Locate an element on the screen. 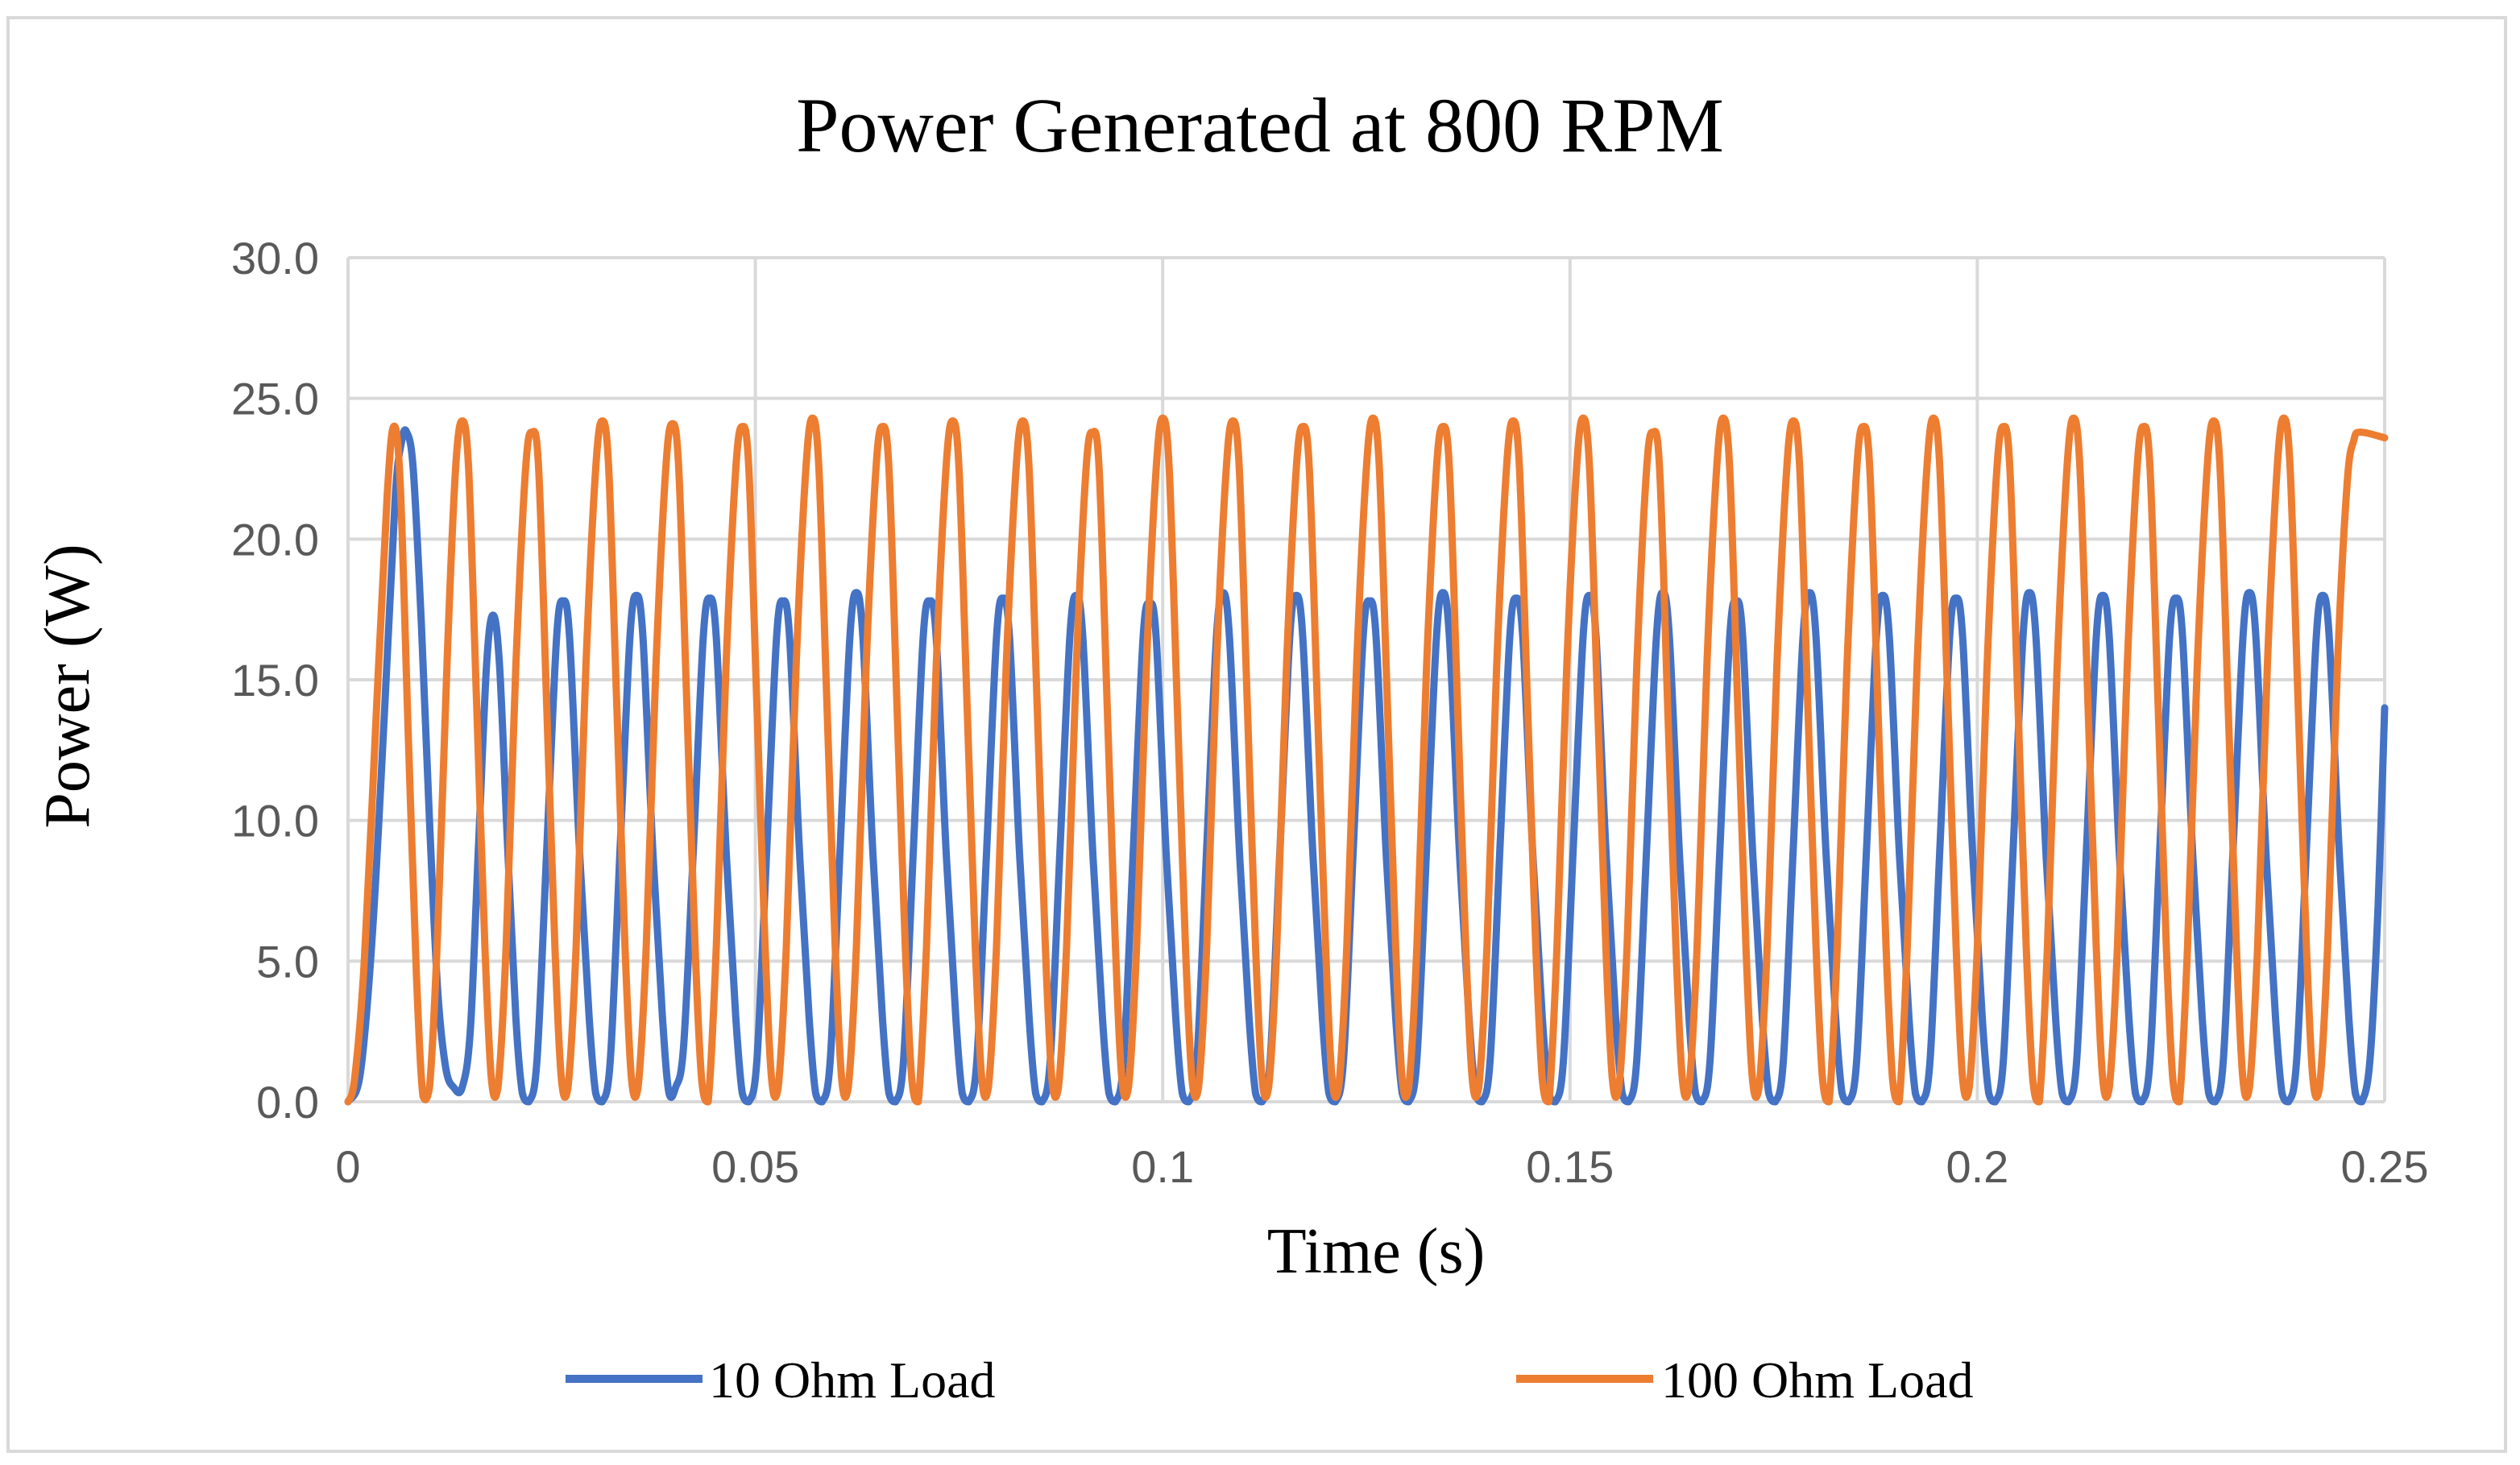 Image resolution: width=2520 pixels, height=1465 pixels. y-tick-label: 0.0 is located at coordinates (287, 1102).